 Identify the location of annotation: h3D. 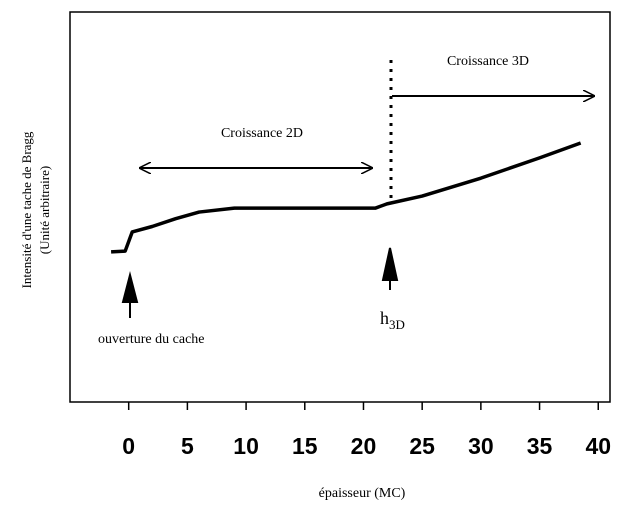
(392, 320).